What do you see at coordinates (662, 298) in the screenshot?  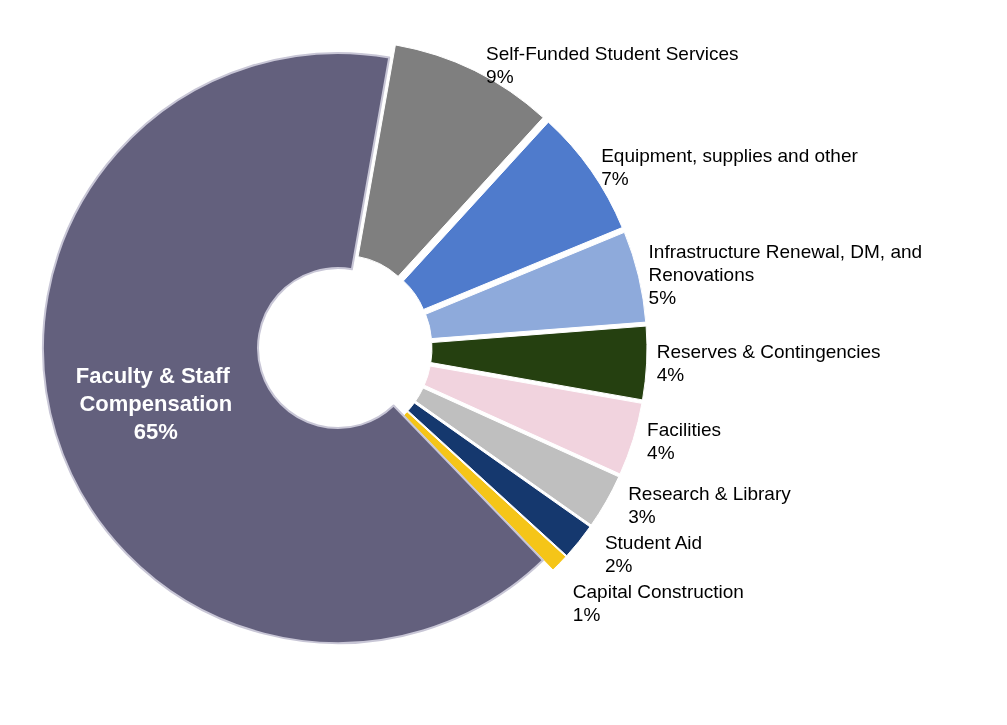 I see `data-label: 5%` at bounding box center [662, 298].